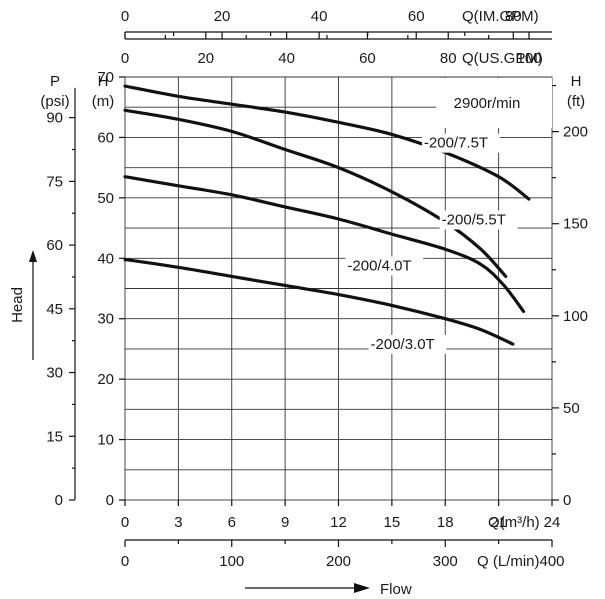  What do you see at coordinates (362, 588) in the screenshot?
I see `flow-arrow-head` at bounding box center [362, 588].